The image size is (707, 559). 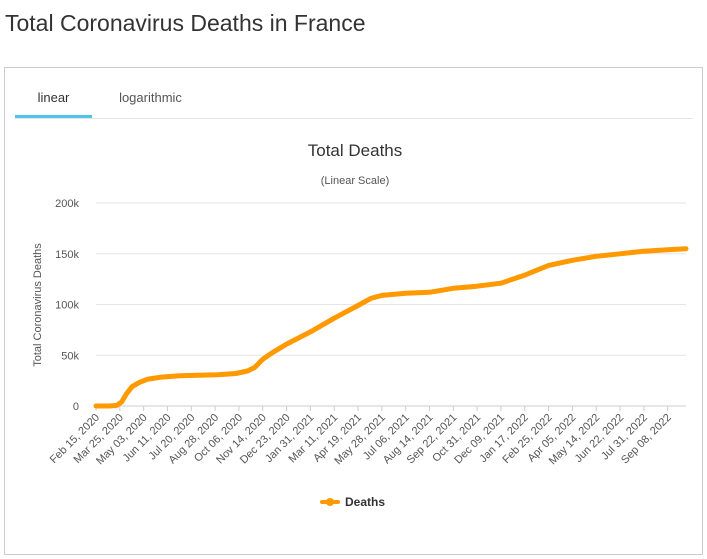 I want to click on scale-tabs: linear logarithmic, so click(x=354, y=98).